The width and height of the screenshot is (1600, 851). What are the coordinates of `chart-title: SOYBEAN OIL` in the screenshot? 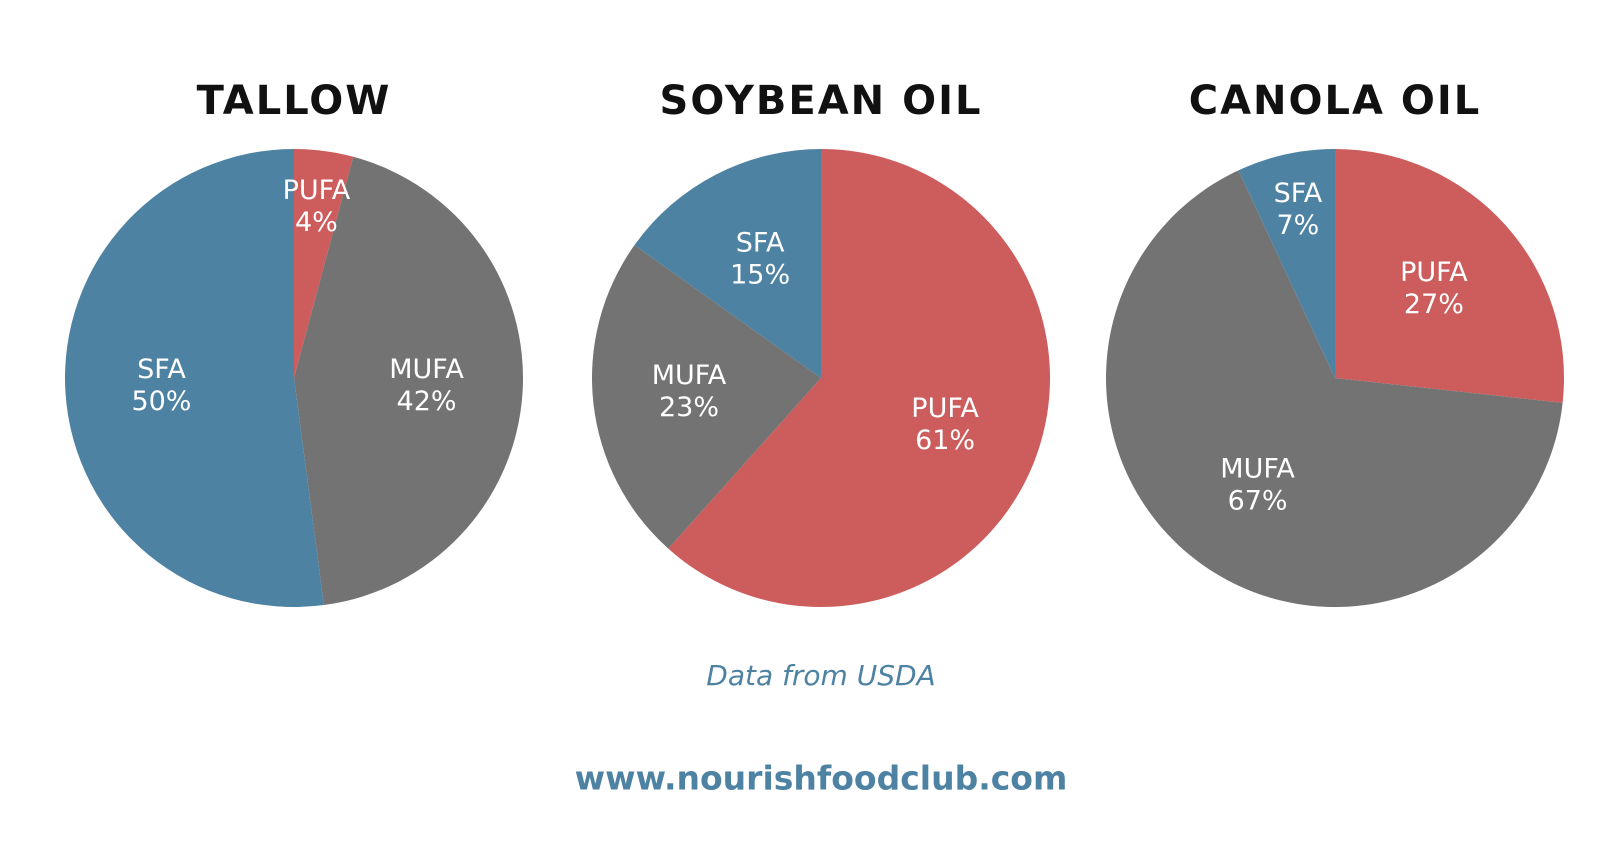 It's located at (821, 101).